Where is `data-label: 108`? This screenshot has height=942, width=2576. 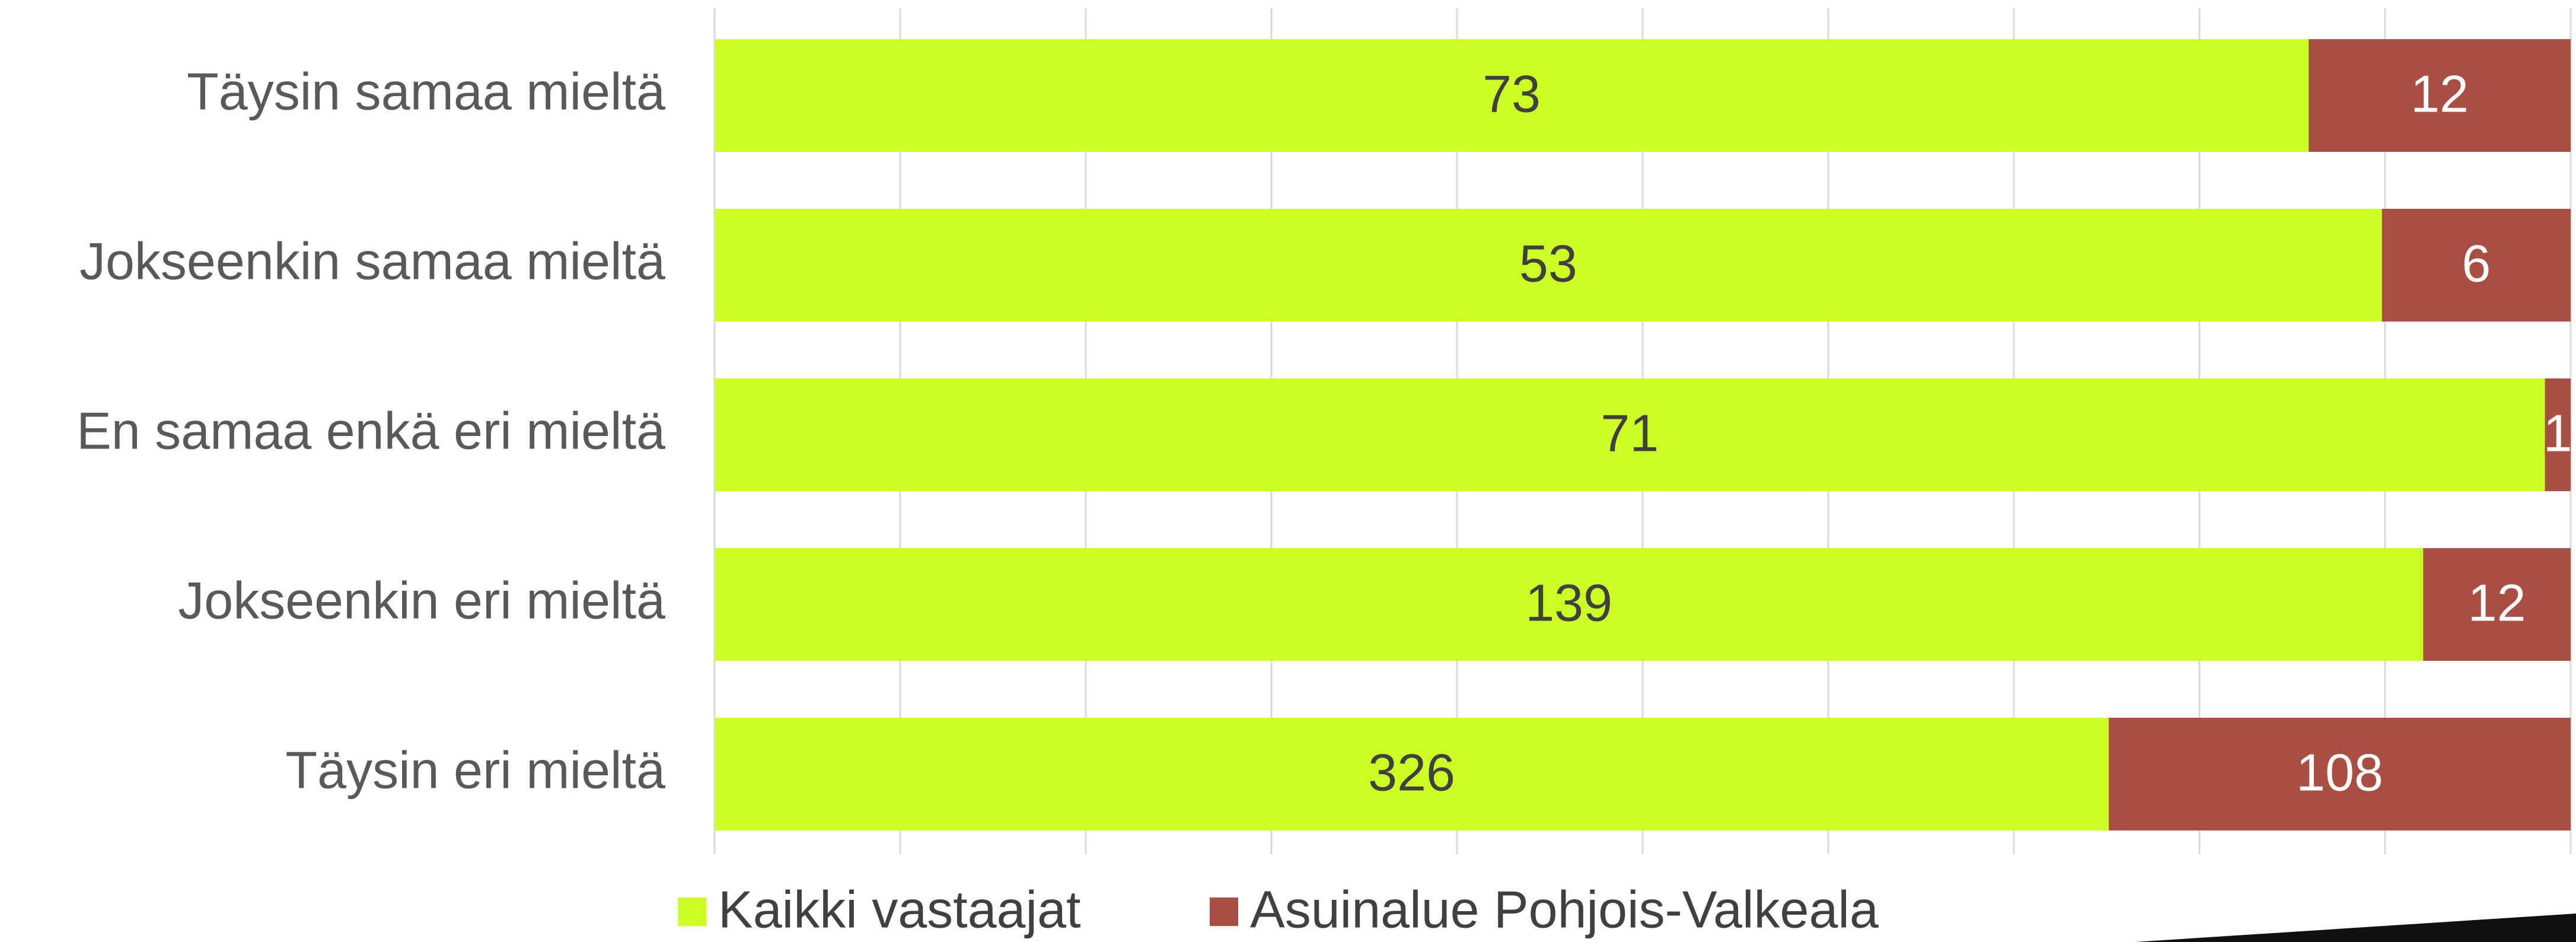 data-label: 108 is located at coordinates (2339, 772).